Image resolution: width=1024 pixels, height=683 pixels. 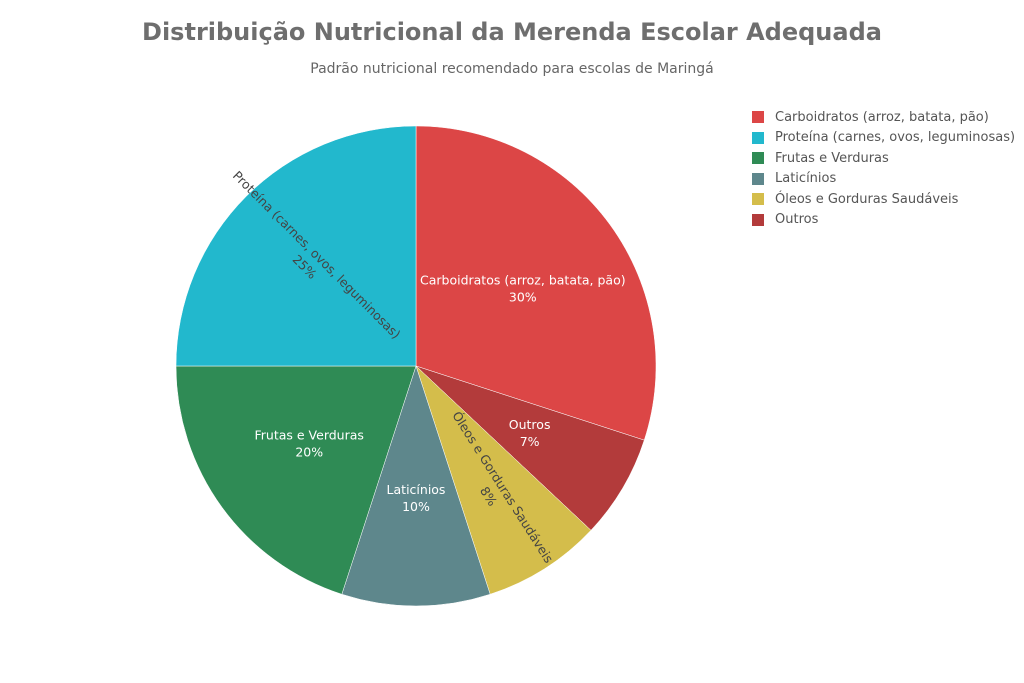 I want to click on pie-slice-outros, so click(x=530, y=448).